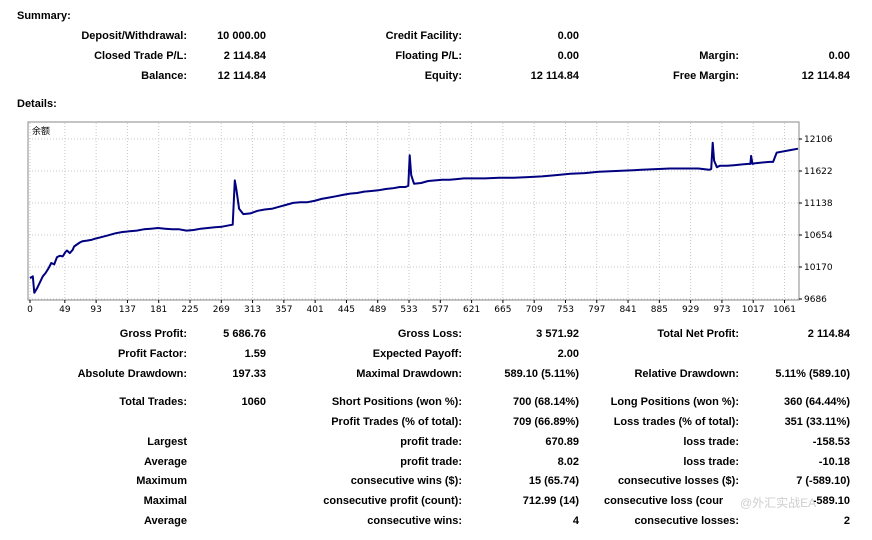  Describe the element at coordinates (134, 36) in the screenshot. I see `deposit-label: Deposit/Withdrawal:` at that location.